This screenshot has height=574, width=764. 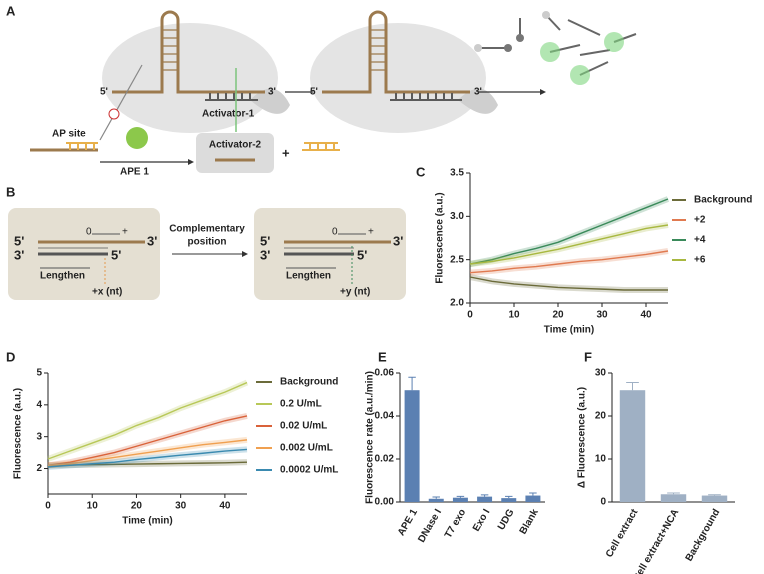 What do you see at coordinates (601, 373) in the screenshot?
I see `y-tick-label: 30` at bounding box center [601, 373].